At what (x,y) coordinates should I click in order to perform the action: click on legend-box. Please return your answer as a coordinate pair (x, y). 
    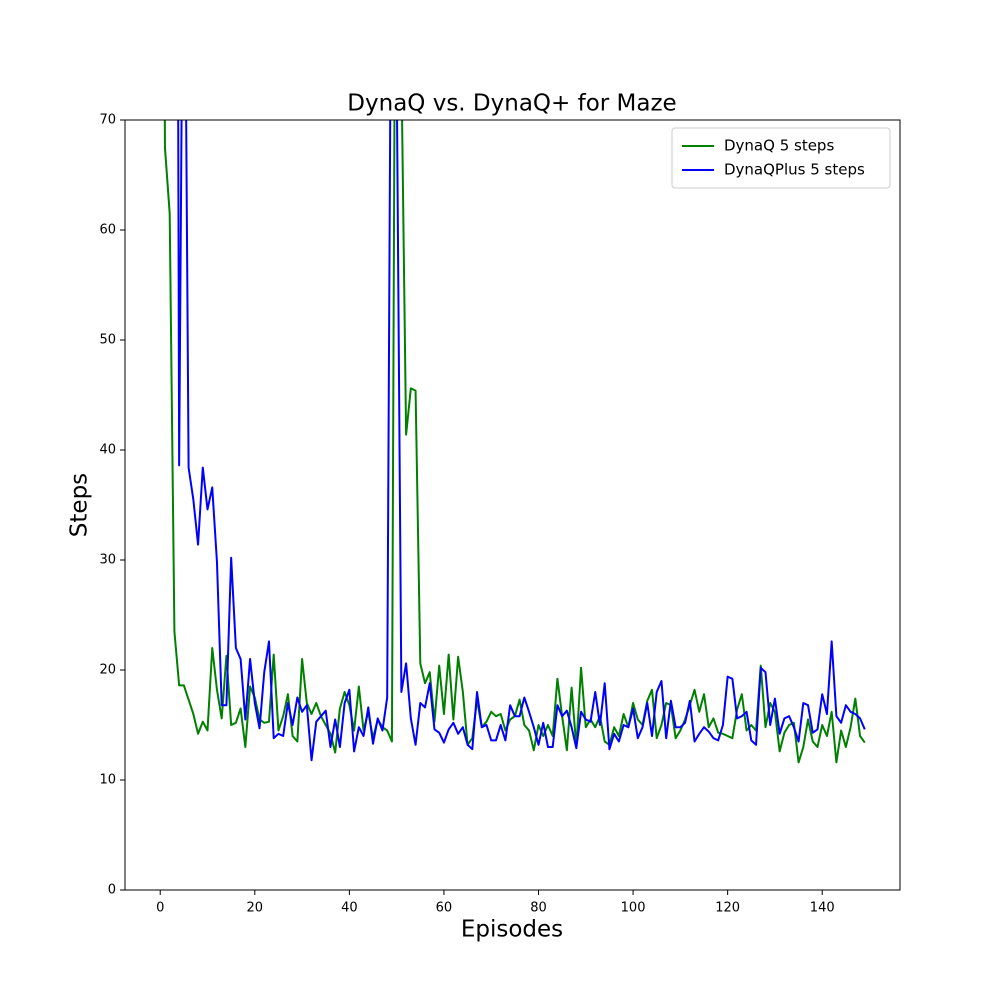
    Looking at the image, I should click on (781, 158).